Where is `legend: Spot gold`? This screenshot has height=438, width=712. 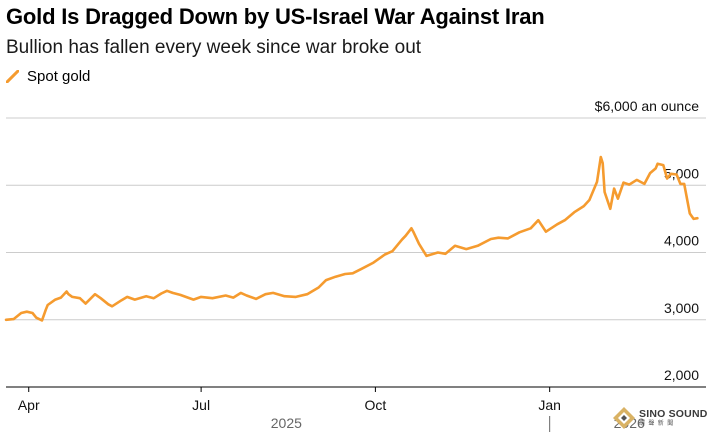
legend: Spot gold is located at coordinates (48, 76).